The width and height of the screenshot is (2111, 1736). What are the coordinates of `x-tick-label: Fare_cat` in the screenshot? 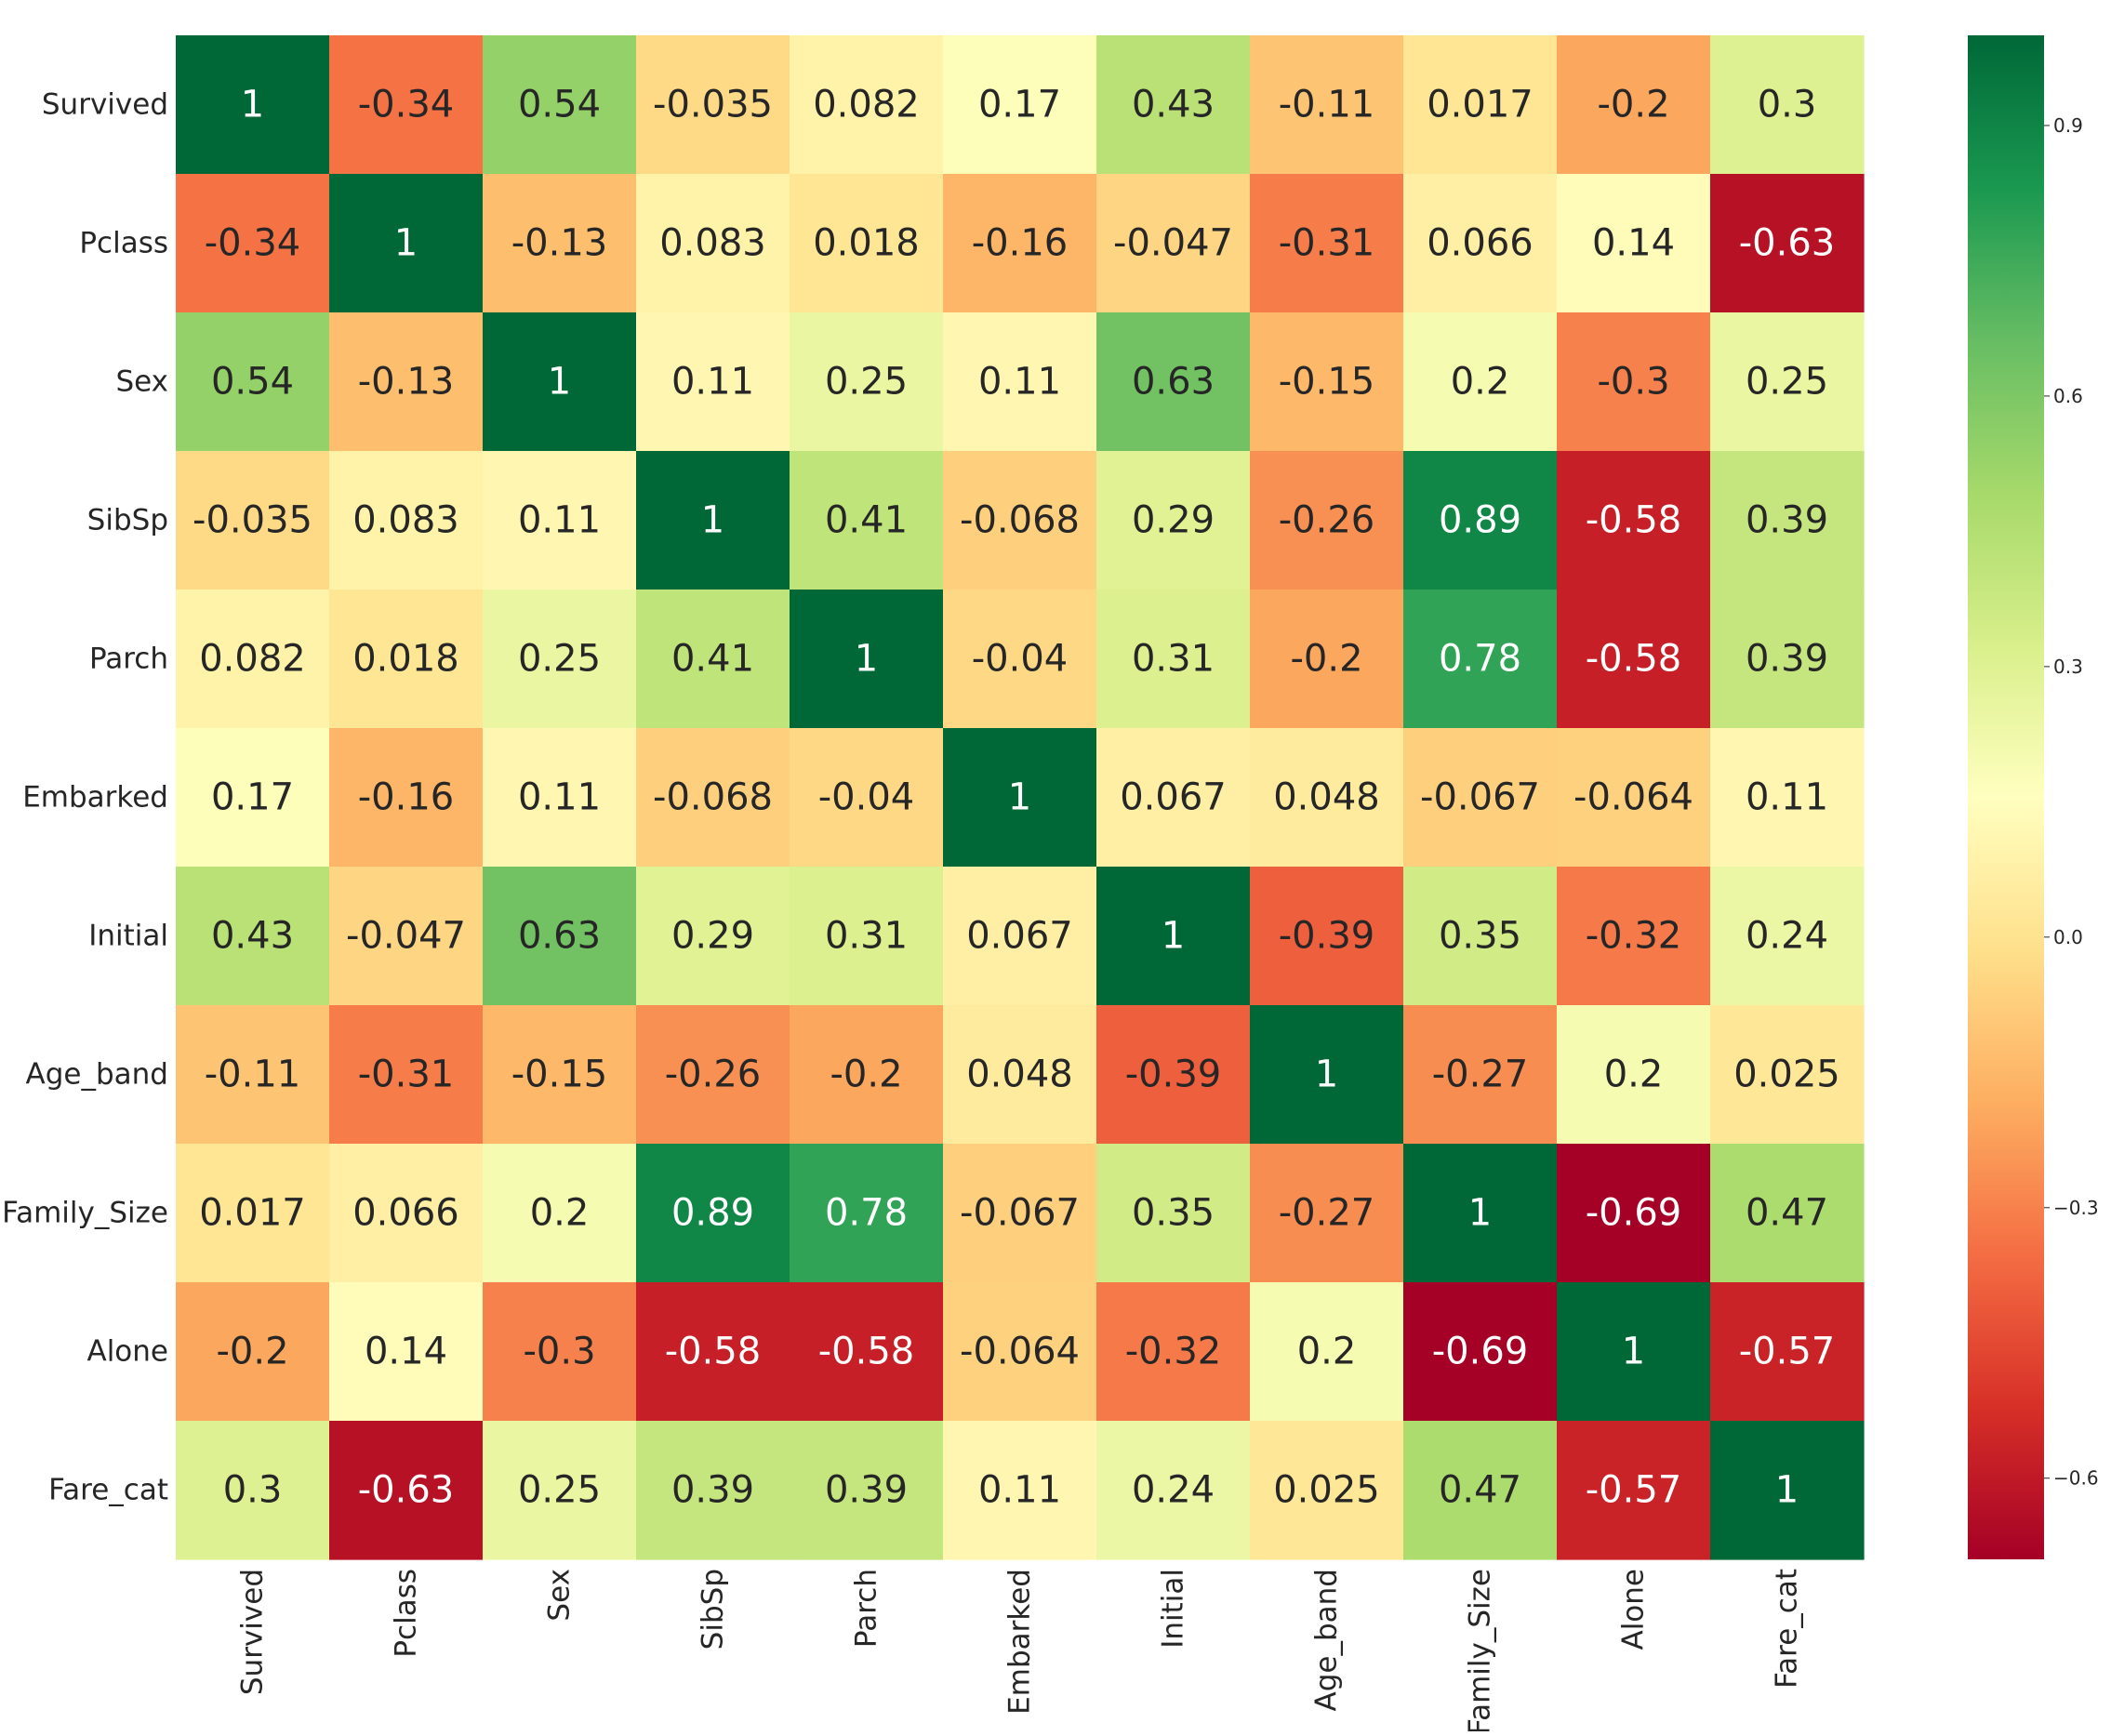 It's located at (1787, 1629).